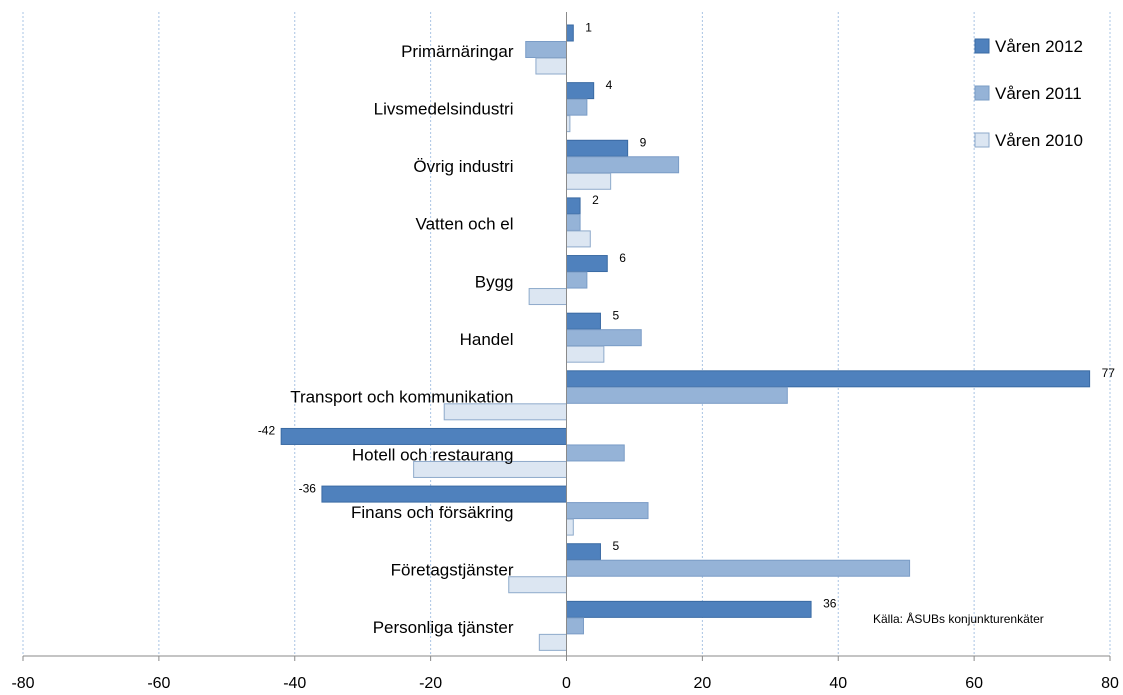 The image size is (1123, 695). What do you see at coordinates (1110, 683) in the screenshot?
I see `x-tick-label: 80` at bounding box center [1110, 683].